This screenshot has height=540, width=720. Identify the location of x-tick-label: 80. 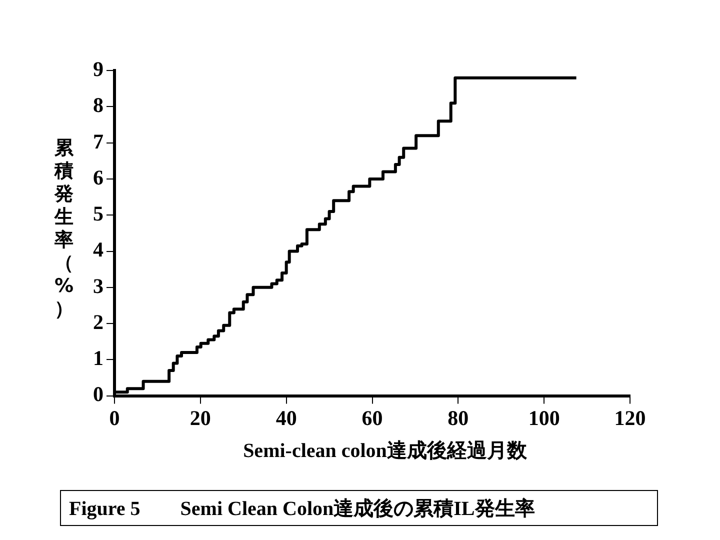
(458, 418).